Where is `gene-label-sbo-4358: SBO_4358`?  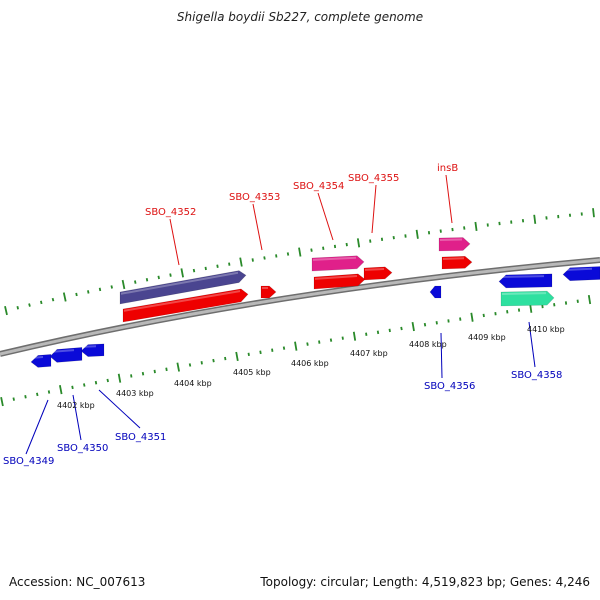
gene-label-sbo-4358: SBO_4358 is located at coordinates (536, 375).